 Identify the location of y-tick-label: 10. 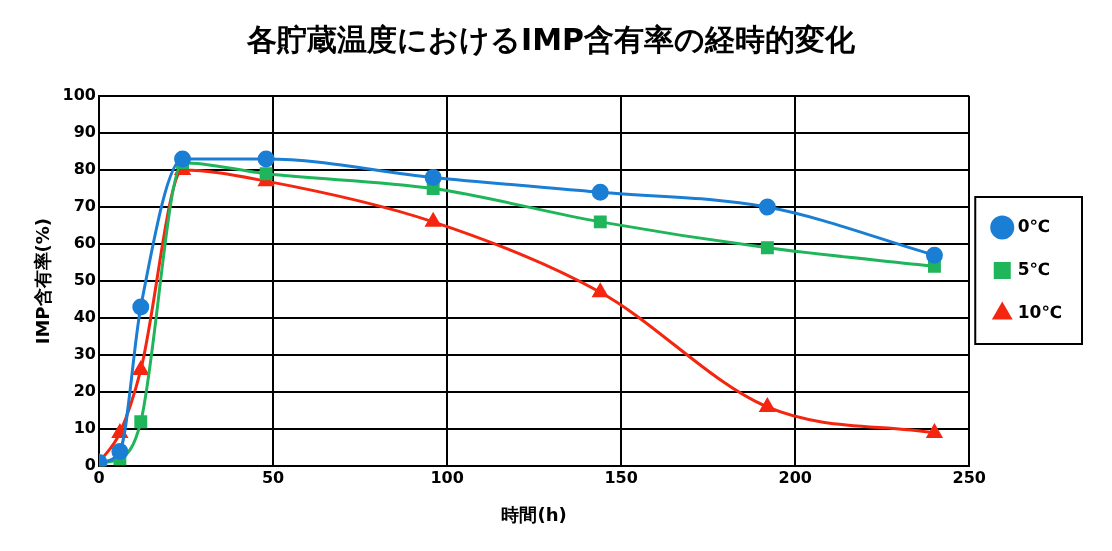
(84, 428).